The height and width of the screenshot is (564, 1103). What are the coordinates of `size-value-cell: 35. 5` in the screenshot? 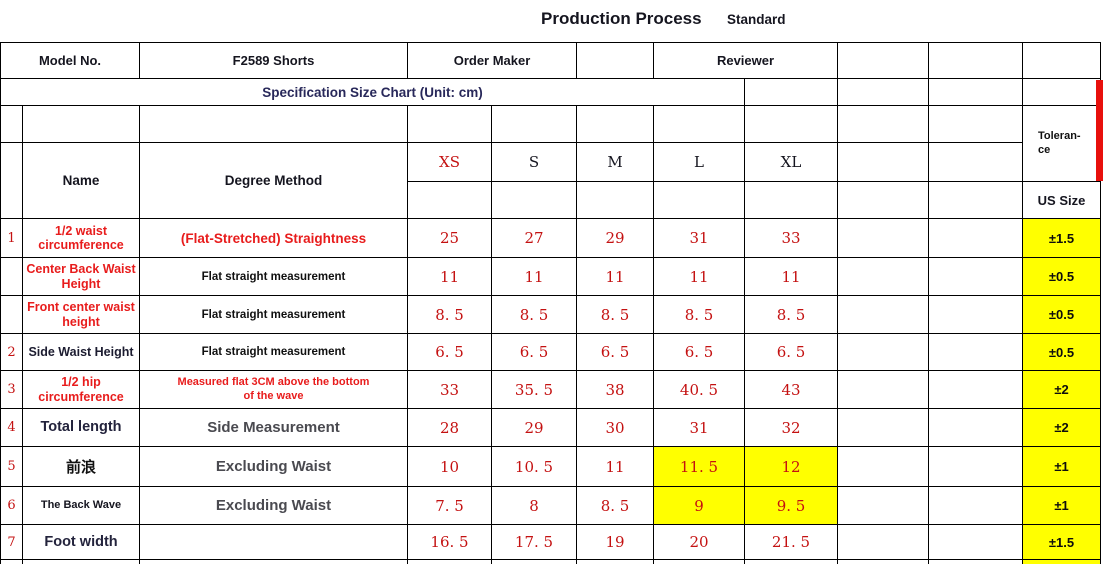 It's located at (534, 390).